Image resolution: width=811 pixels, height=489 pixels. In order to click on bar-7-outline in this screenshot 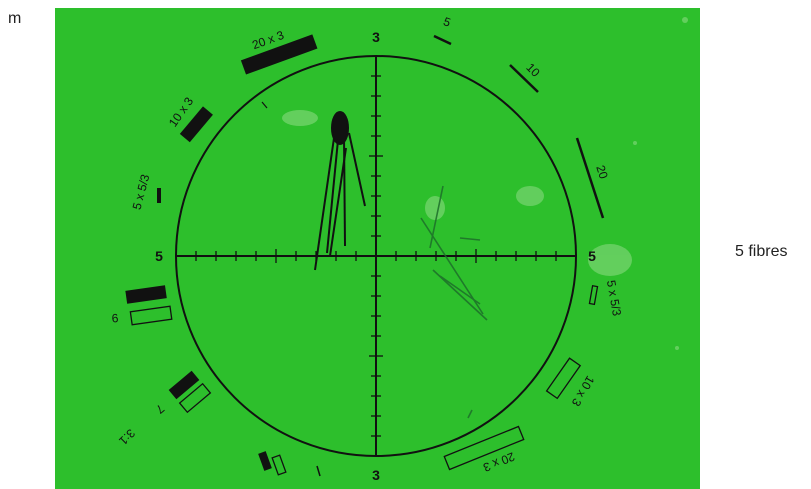, I will do `click(195, 398)`.